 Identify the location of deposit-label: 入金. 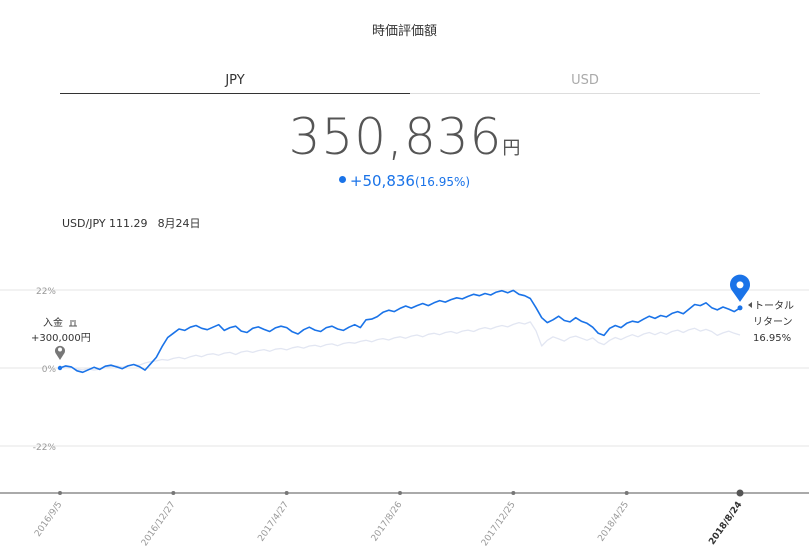
(53, 322).